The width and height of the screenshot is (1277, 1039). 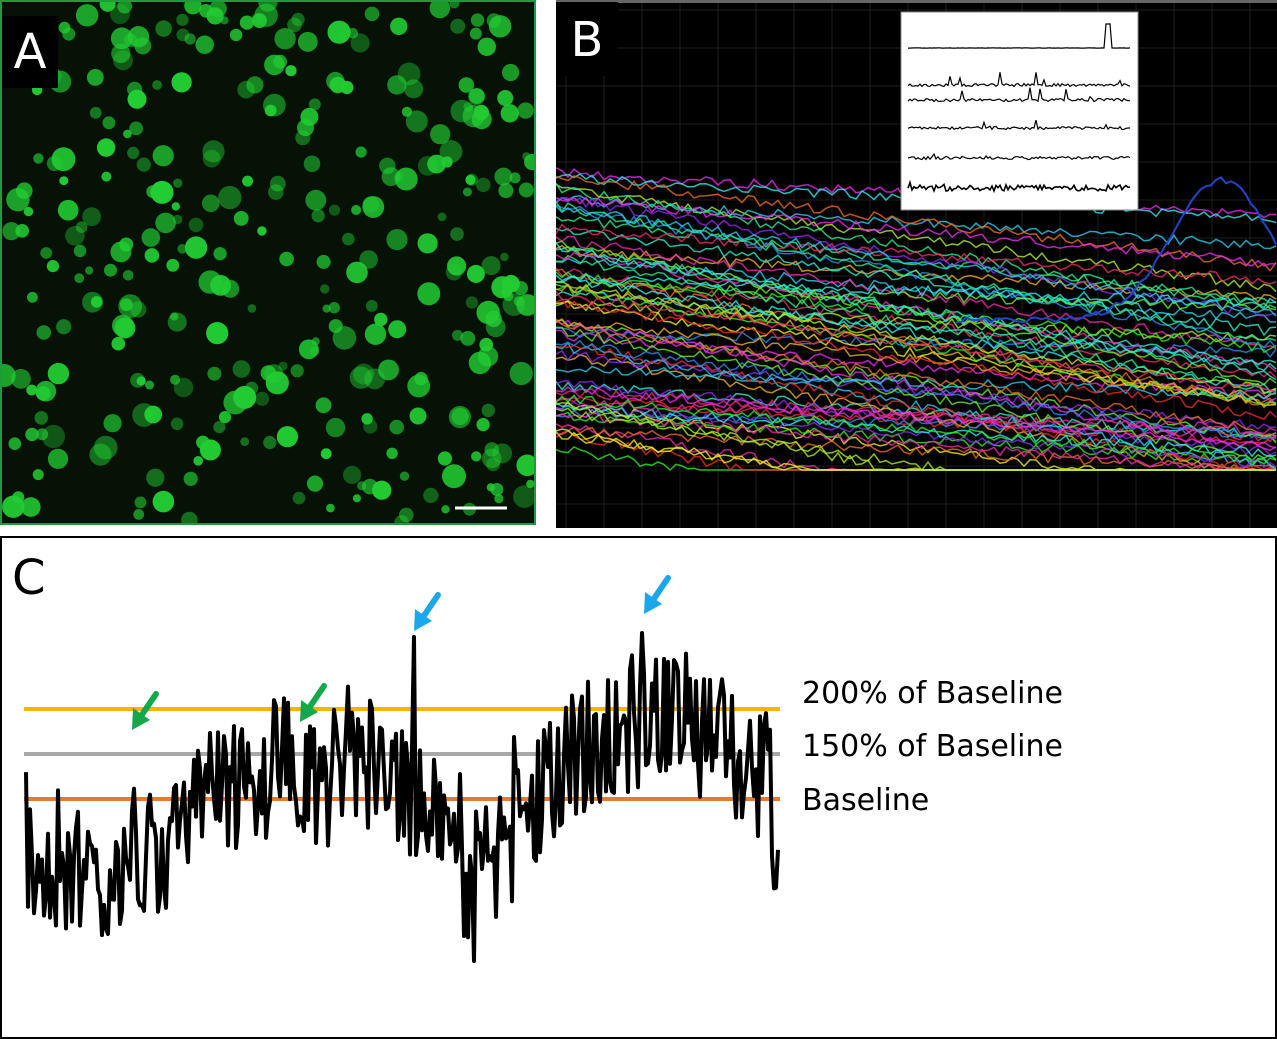 I want to click on panel-label-c: C, so click(x=29, y=578).